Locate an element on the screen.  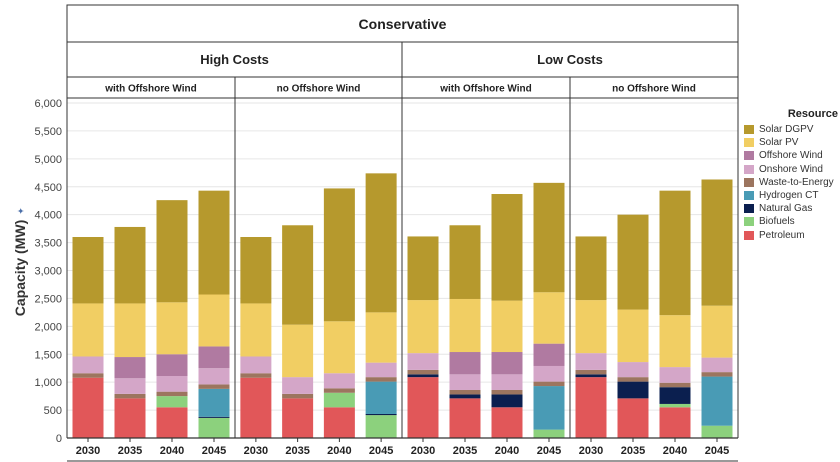
legend-item-solar-dgpv: Solar DGPV is located at coordinates (792, 129).